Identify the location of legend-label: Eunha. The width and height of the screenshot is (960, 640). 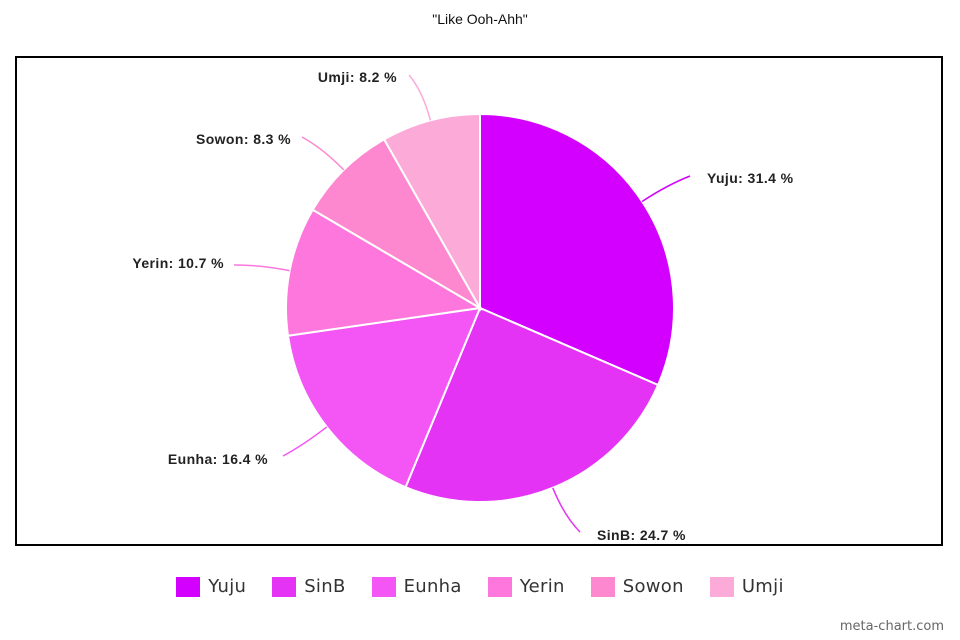
(432, 586).